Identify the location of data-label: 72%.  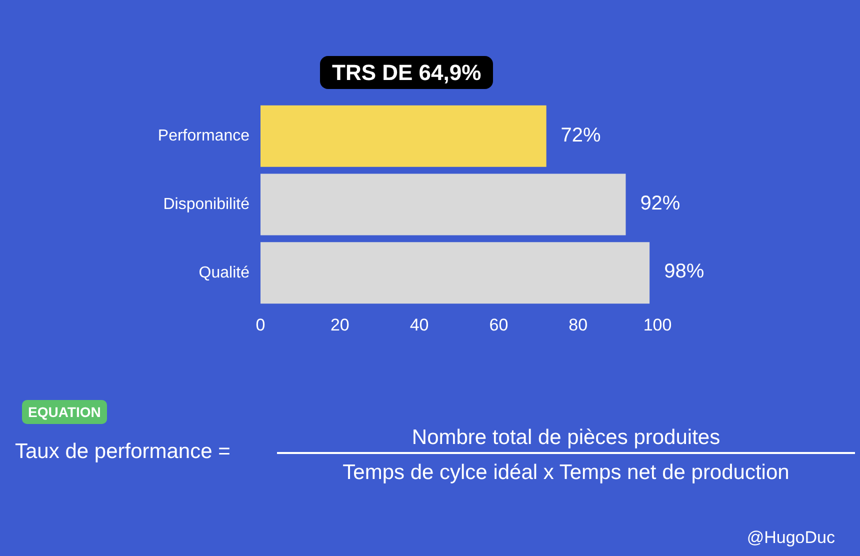
(580, 135).